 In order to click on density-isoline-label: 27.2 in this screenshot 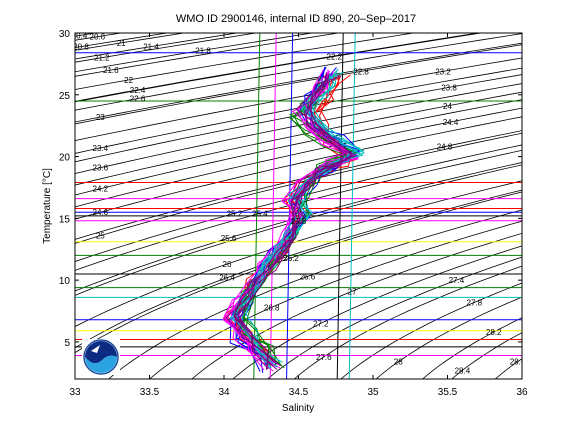, I will do `click(321, 323)`.